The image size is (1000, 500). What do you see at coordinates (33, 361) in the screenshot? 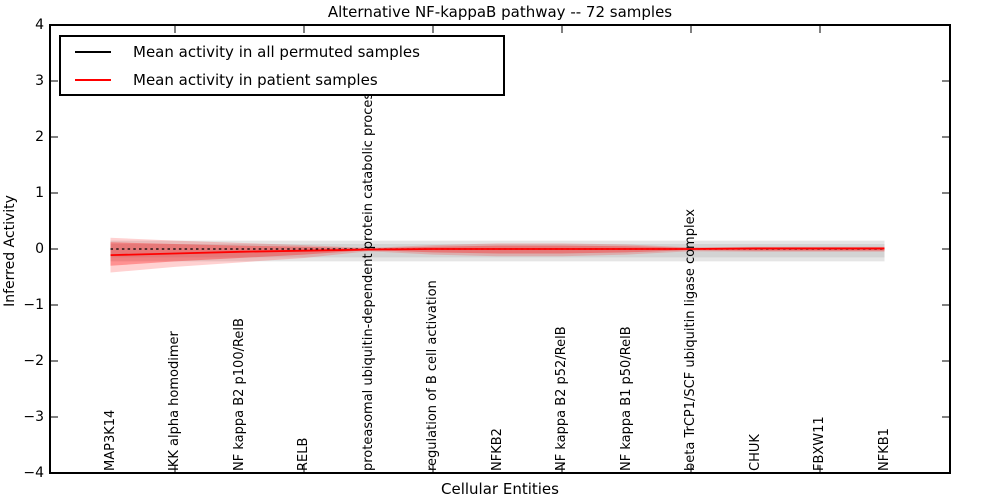
I see `y-tick-label: −2` at bounding box center [33, 361].